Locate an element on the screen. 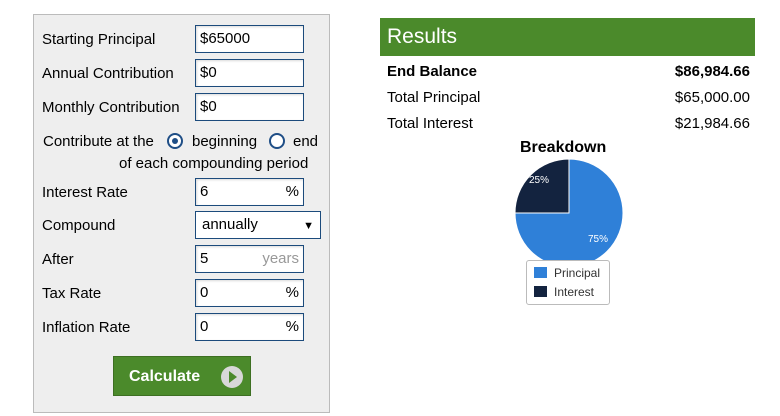 The width and height of the screenshot is (780, 416). calculate-label: Calculate is located at coordinates (165, 376).